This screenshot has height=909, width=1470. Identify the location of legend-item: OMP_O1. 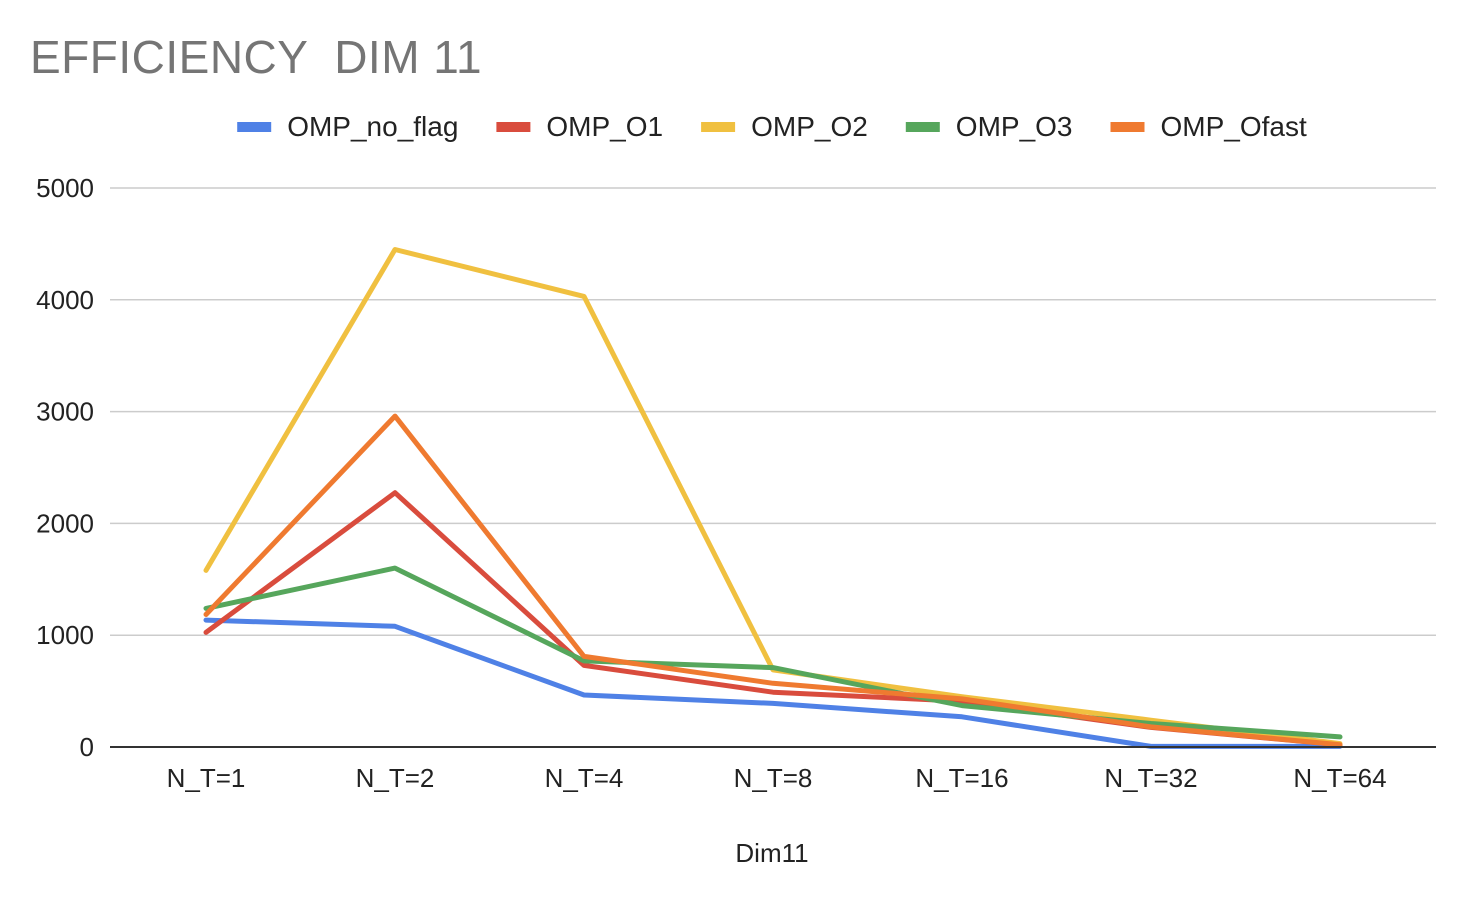
(579, 126).